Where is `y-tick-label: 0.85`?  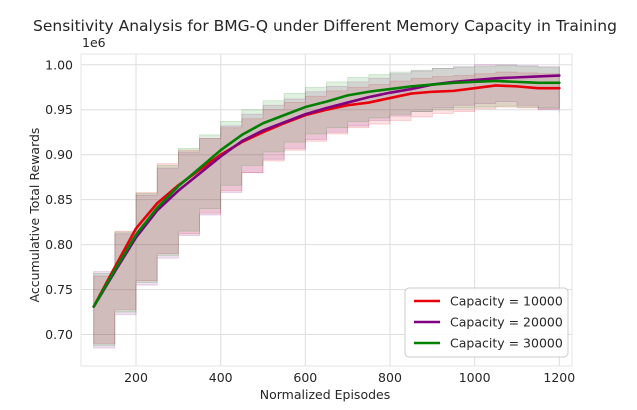 y-tick-label: 0.85 is located at coordinates (59, 199).